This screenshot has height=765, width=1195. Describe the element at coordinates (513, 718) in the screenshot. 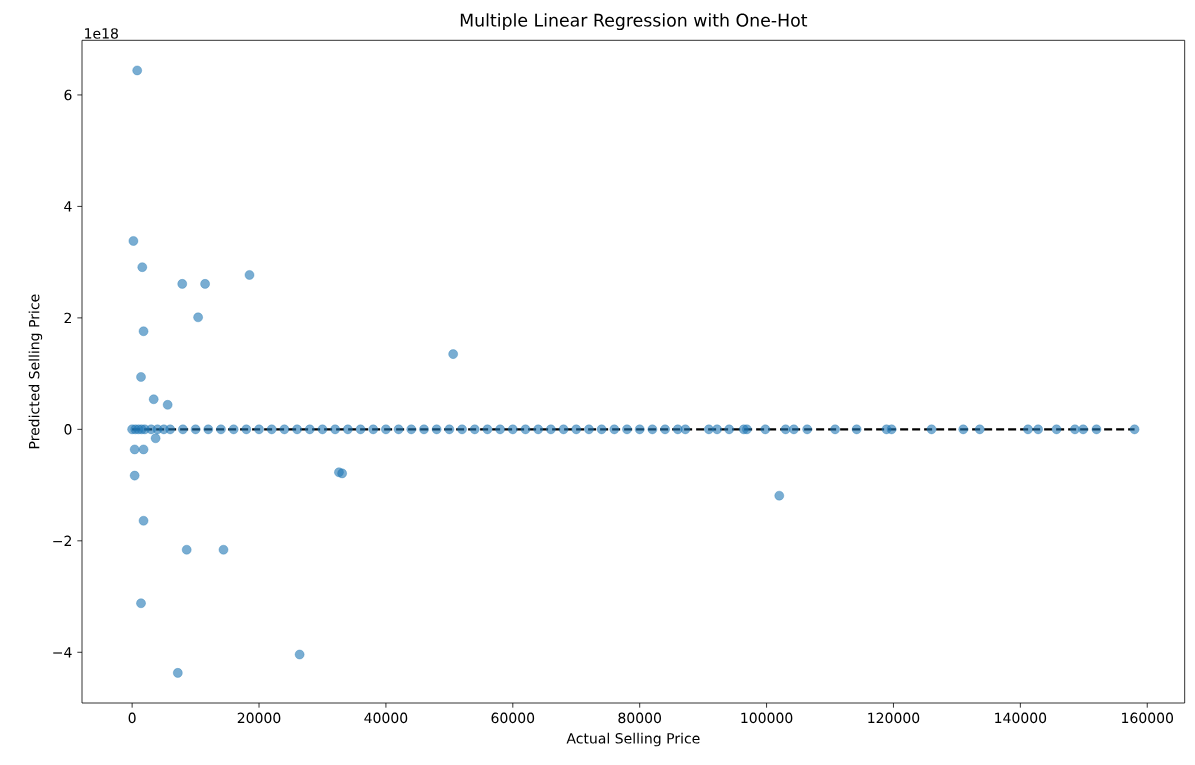

I see `x-tick-label: 60000` at that location.